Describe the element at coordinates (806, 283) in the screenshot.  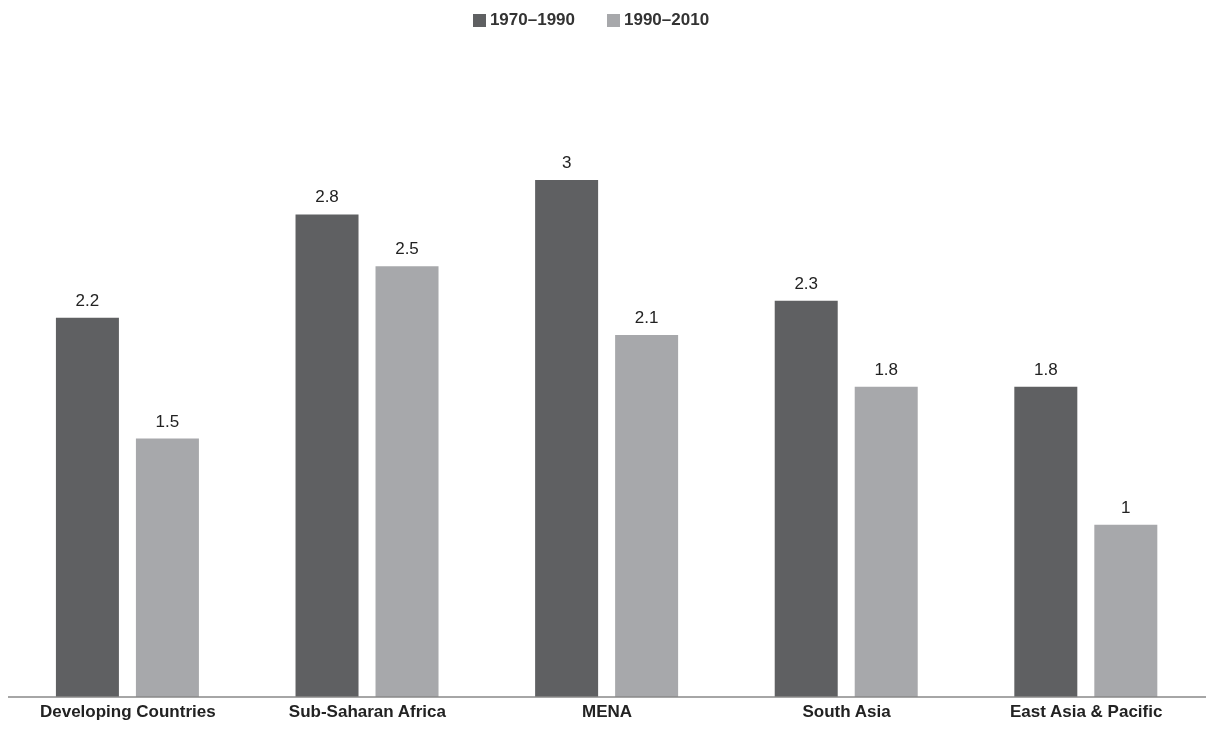
I see `data-label: 2.3` at that location.